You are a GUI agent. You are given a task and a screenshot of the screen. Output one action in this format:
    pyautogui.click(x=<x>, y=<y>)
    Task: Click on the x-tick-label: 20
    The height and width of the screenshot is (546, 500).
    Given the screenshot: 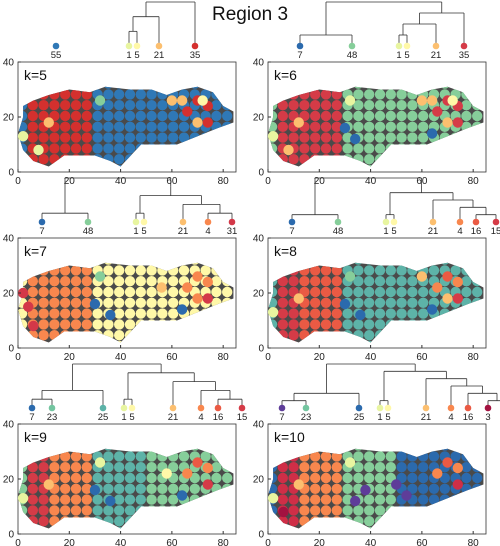 What is the action you would take?
    pyautogui.click(x=70, y=357)
    